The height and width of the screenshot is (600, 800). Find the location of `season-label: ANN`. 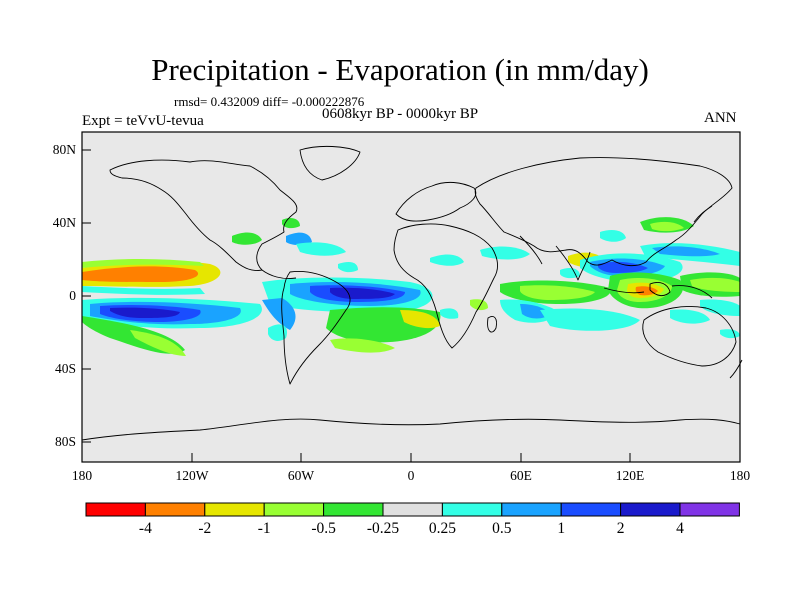

season-label: ANN is located at coordinates (720, 118).